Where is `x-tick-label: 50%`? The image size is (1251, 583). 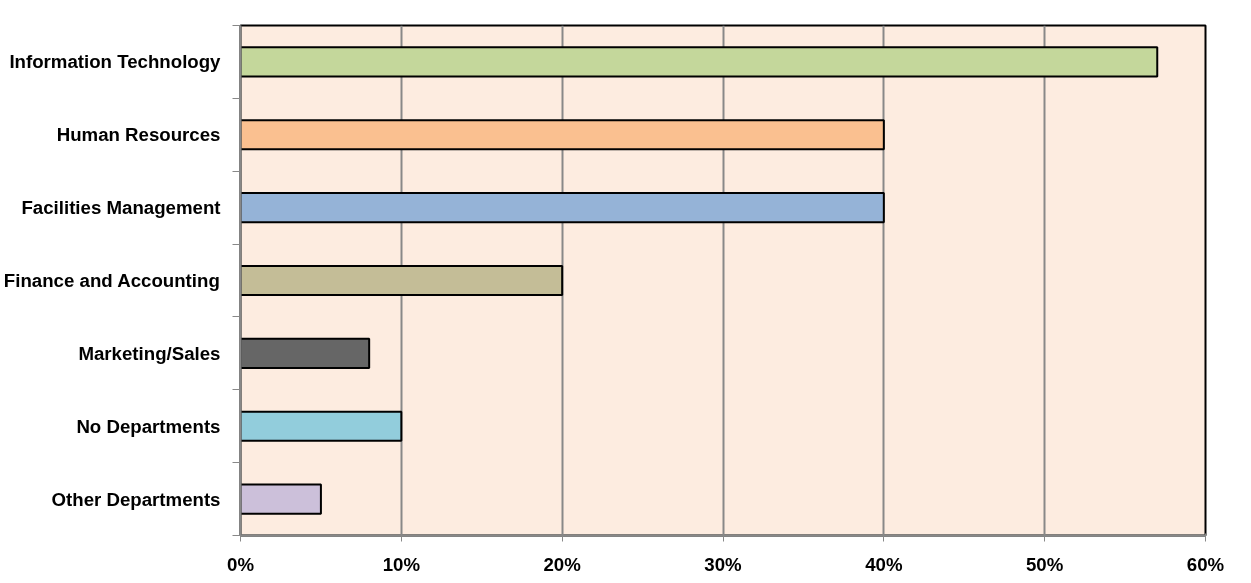
x-tick-label: 50% is located at coordinates (1045, 564).